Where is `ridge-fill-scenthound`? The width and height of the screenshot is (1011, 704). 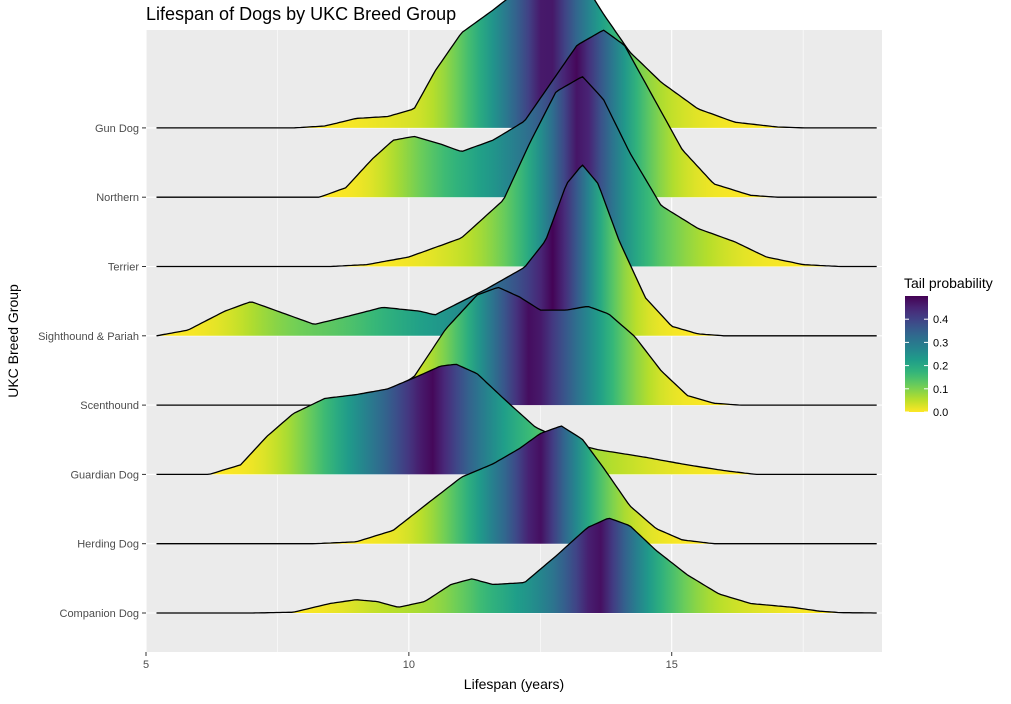 ridge-fill-scenthound is located at coordinates (516, 346).